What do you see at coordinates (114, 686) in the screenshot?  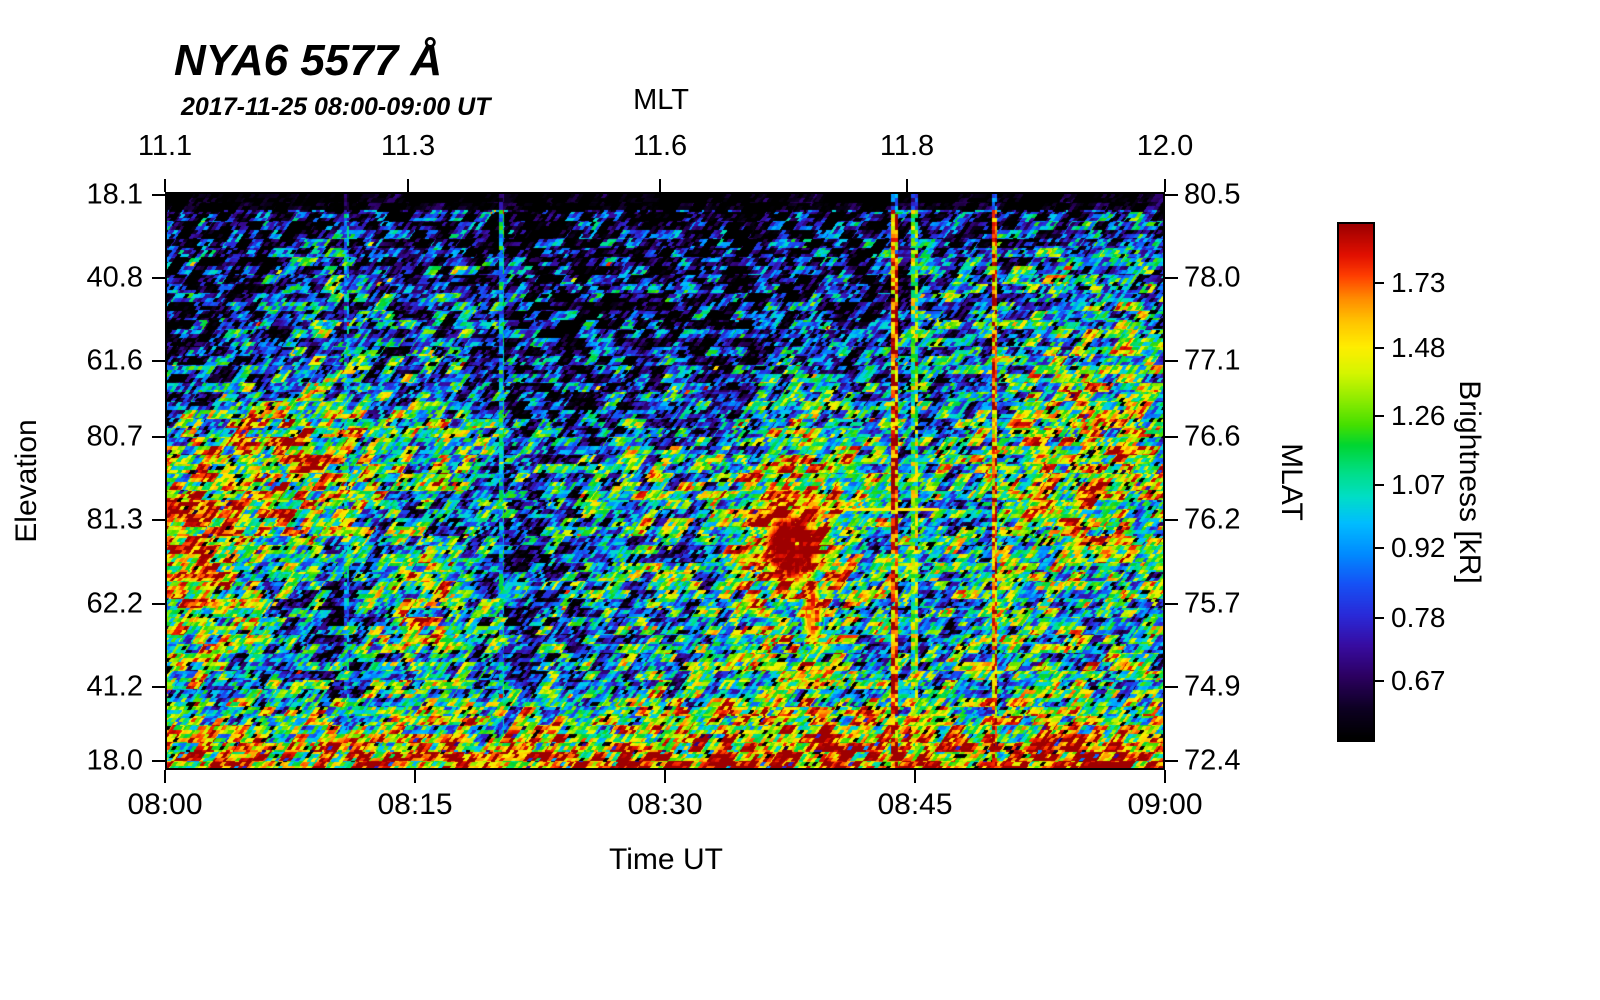 I see `left-axis-tick-label: 41.2` at bounding box center [114, 686].